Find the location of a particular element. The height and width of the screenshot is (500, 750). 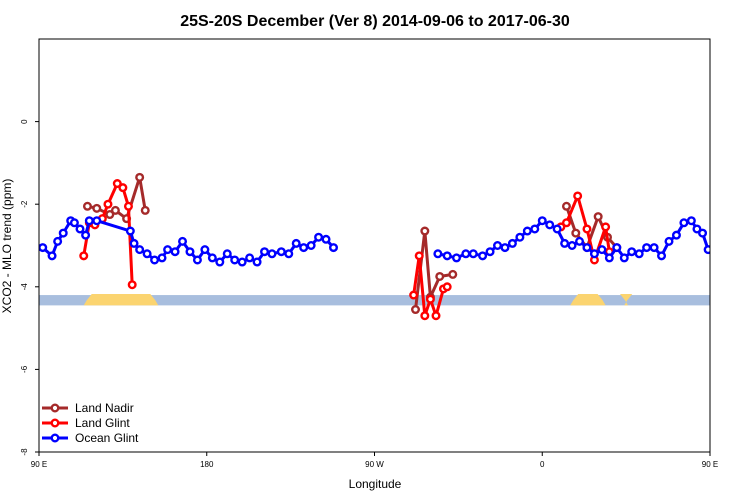

legend-item-ocean-glint: Ocean Glint is located at coordinates (90, 438).